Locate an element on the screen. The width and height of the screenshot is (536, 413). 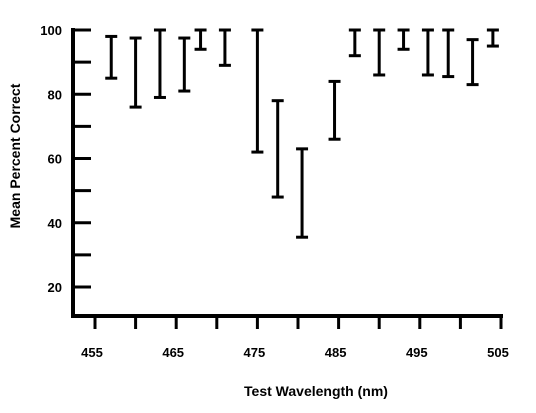
y-axis-title: Mean Percent Correct is located at coordinates (15, 155).